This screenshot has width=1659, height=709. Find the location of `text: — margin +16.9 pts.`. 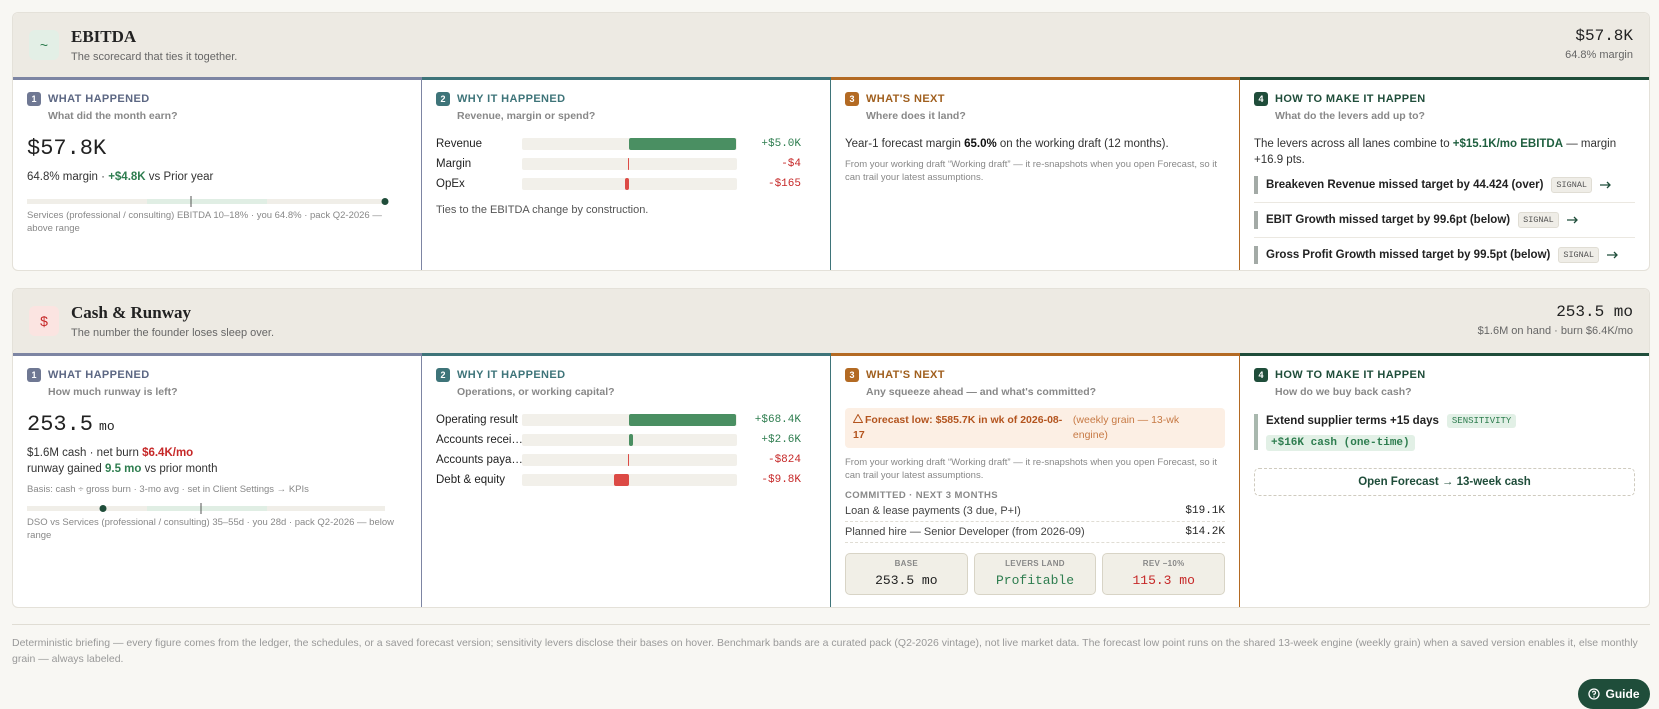

text: — margin +16.9 pts. is located at coordinates (1435, 152).